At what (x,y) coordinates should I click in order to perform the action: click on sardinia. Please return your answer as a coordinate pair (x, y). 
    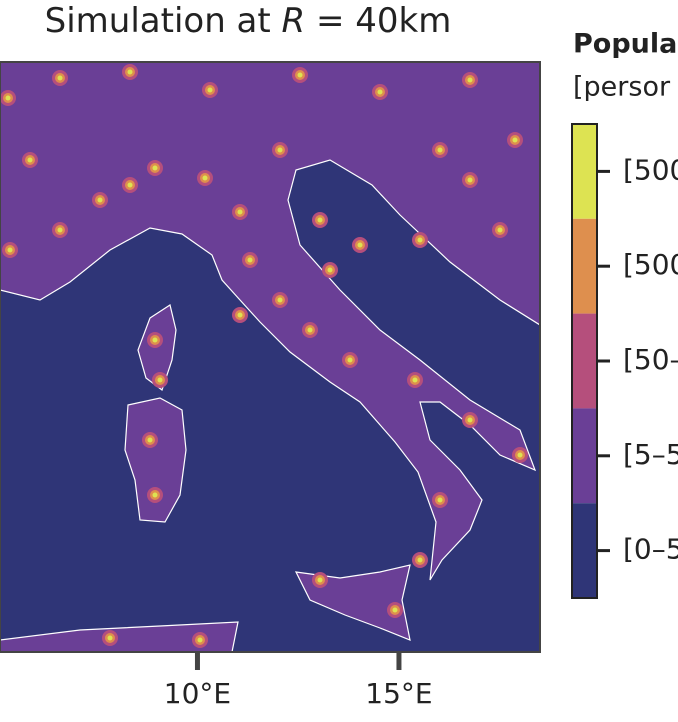
    Looking at the image, I should click on (155, 460).